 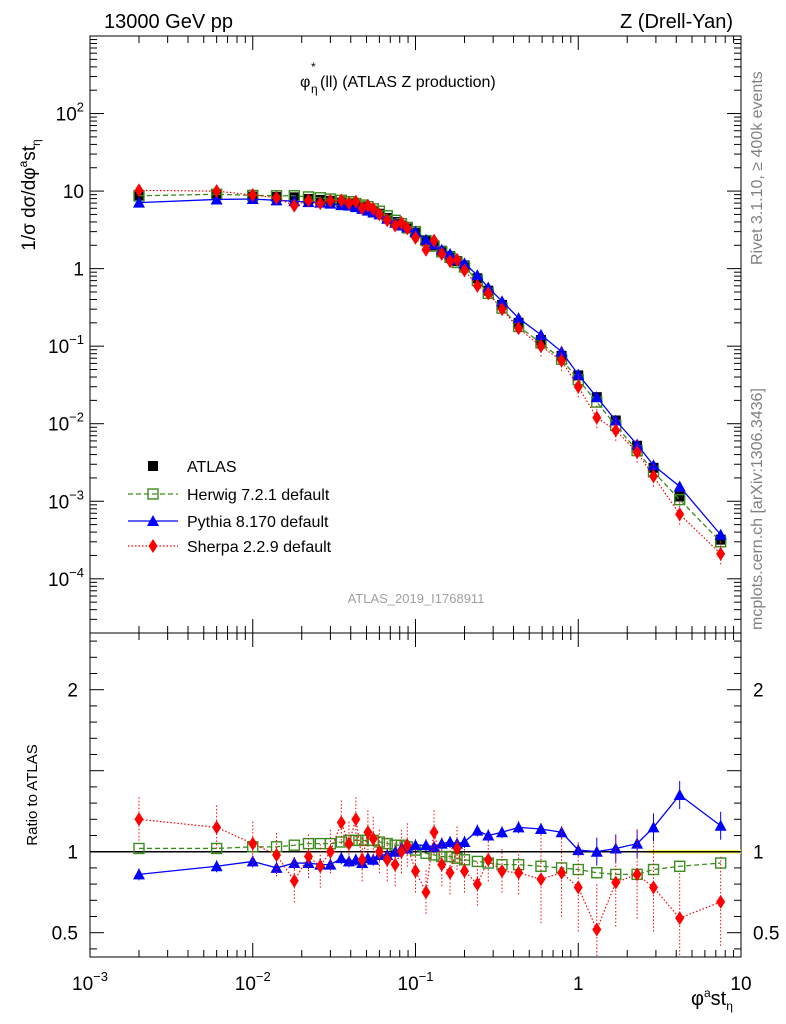 I want to click on legend-item-data: ATLAS, so click(x=192, y=467).